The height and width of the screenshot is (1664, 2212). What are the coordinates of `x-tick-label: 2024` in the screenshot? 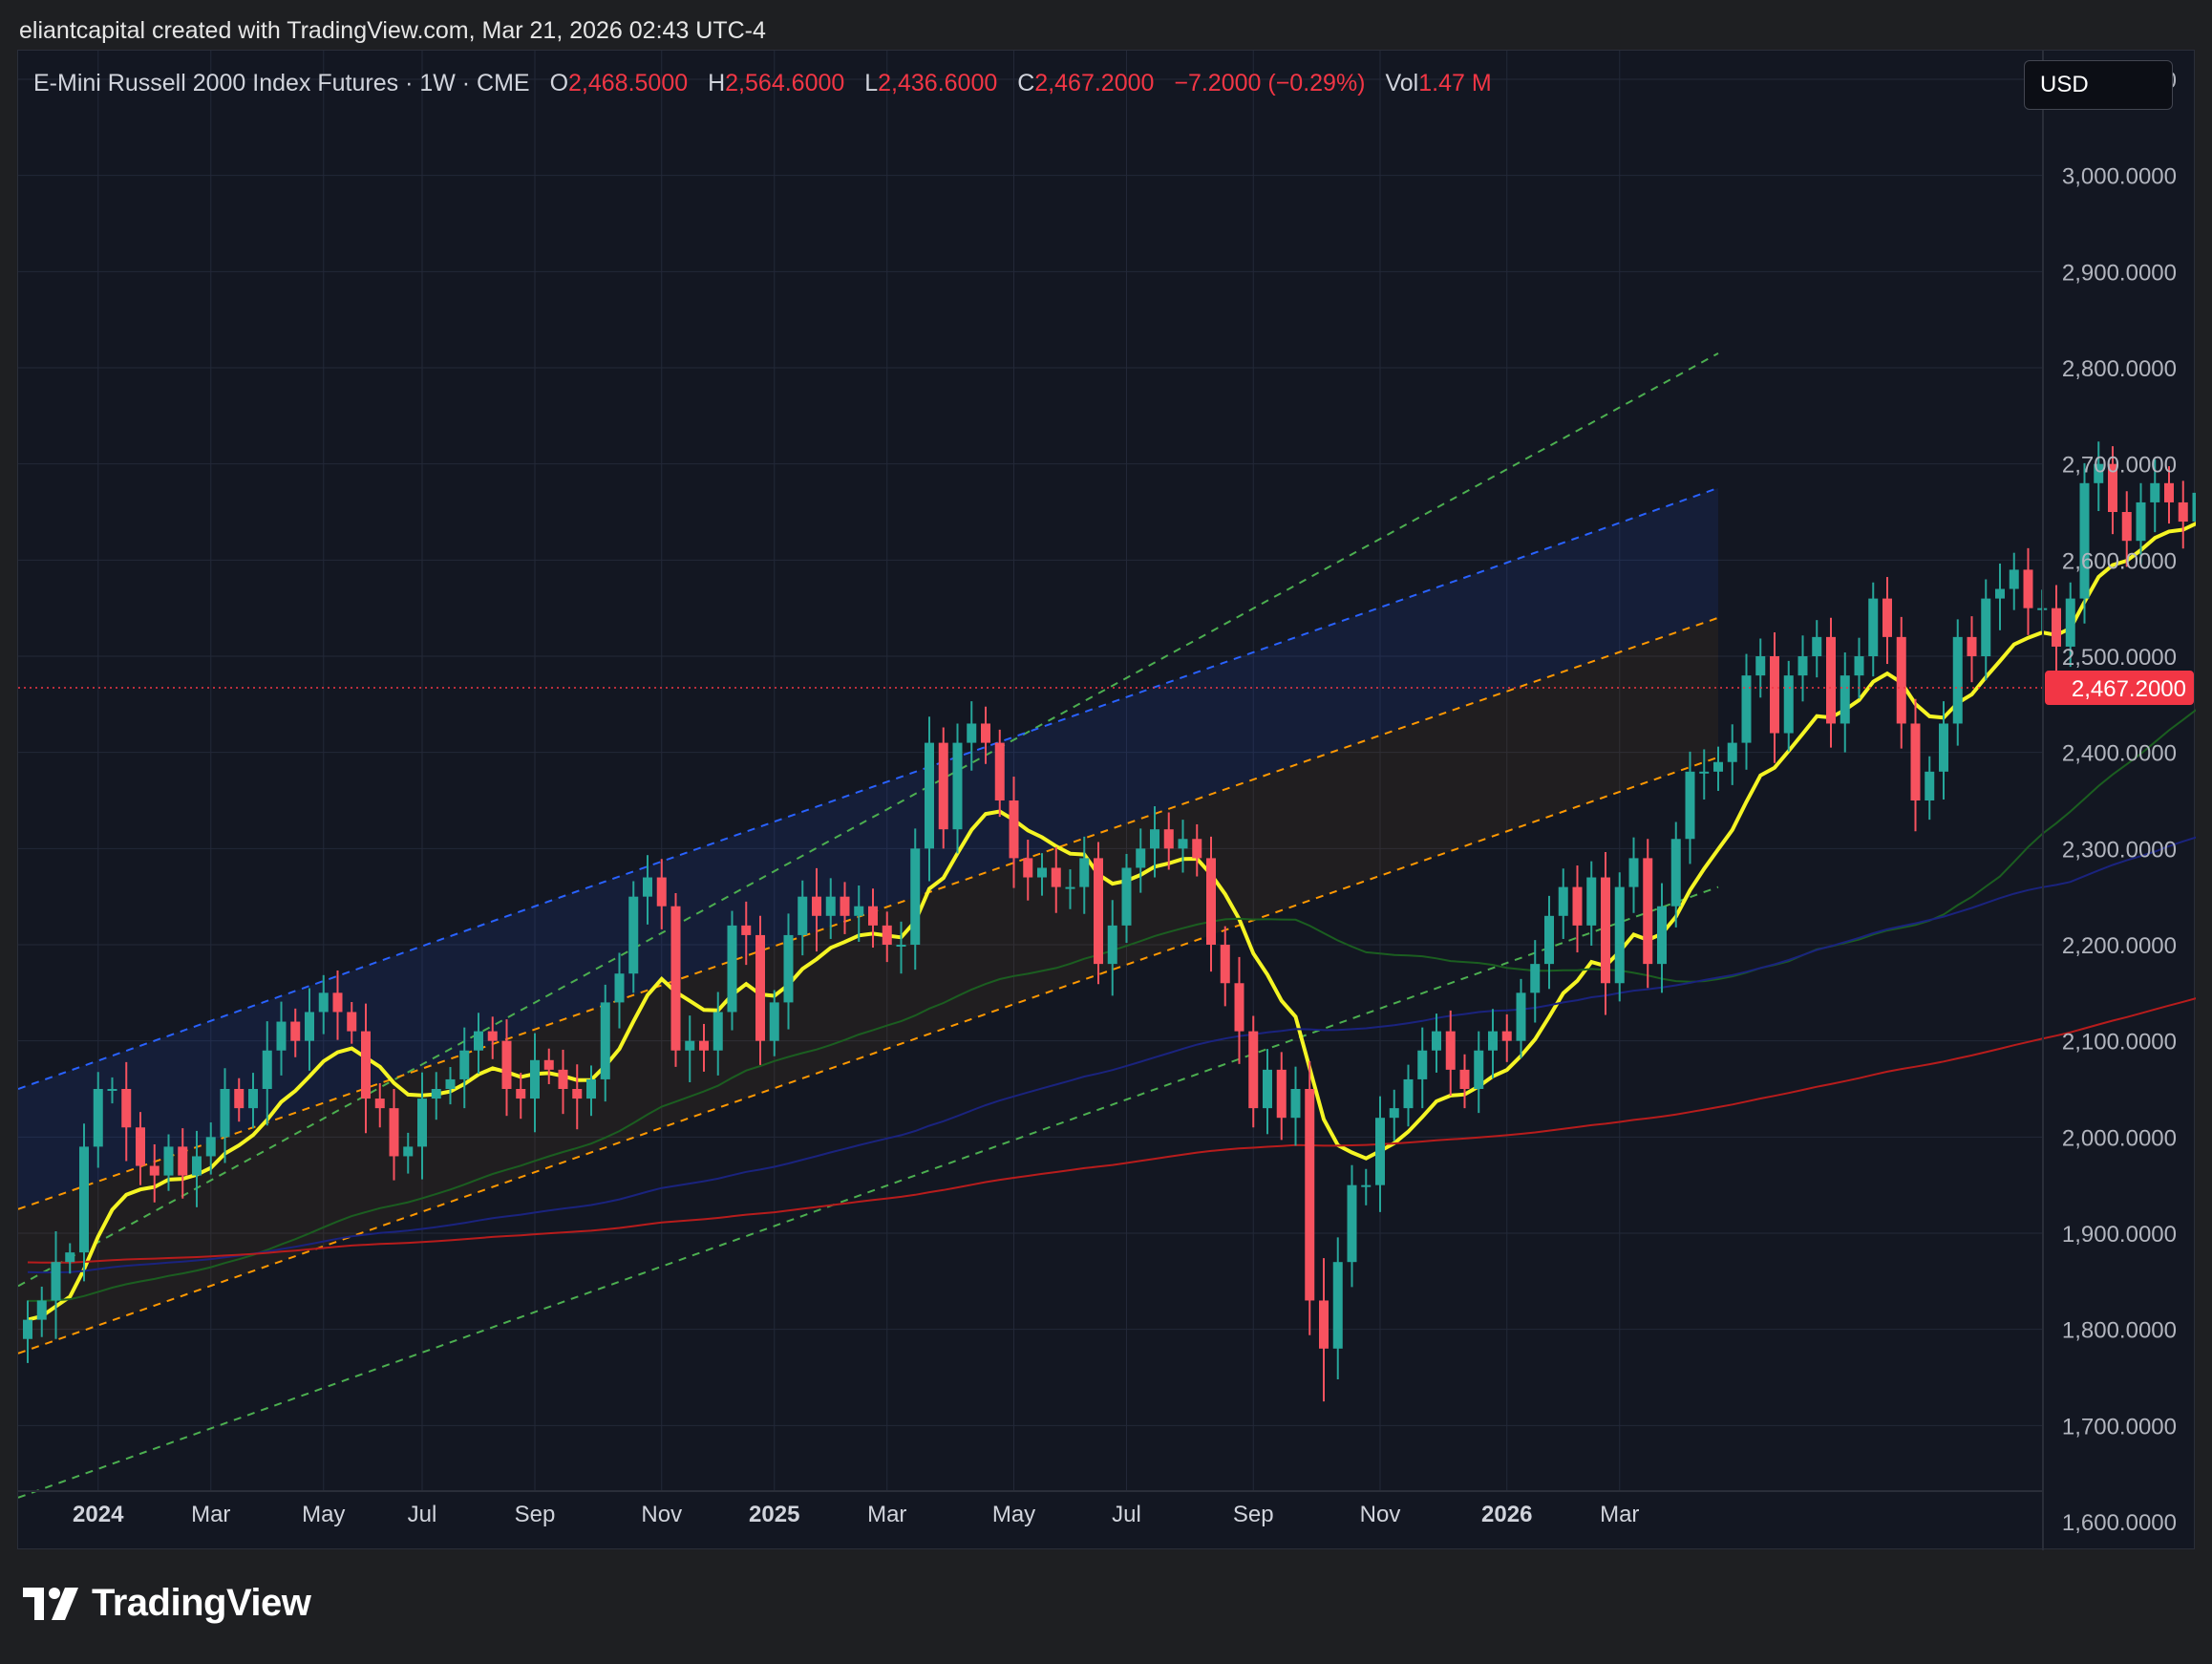 It's located at (98, 1514).